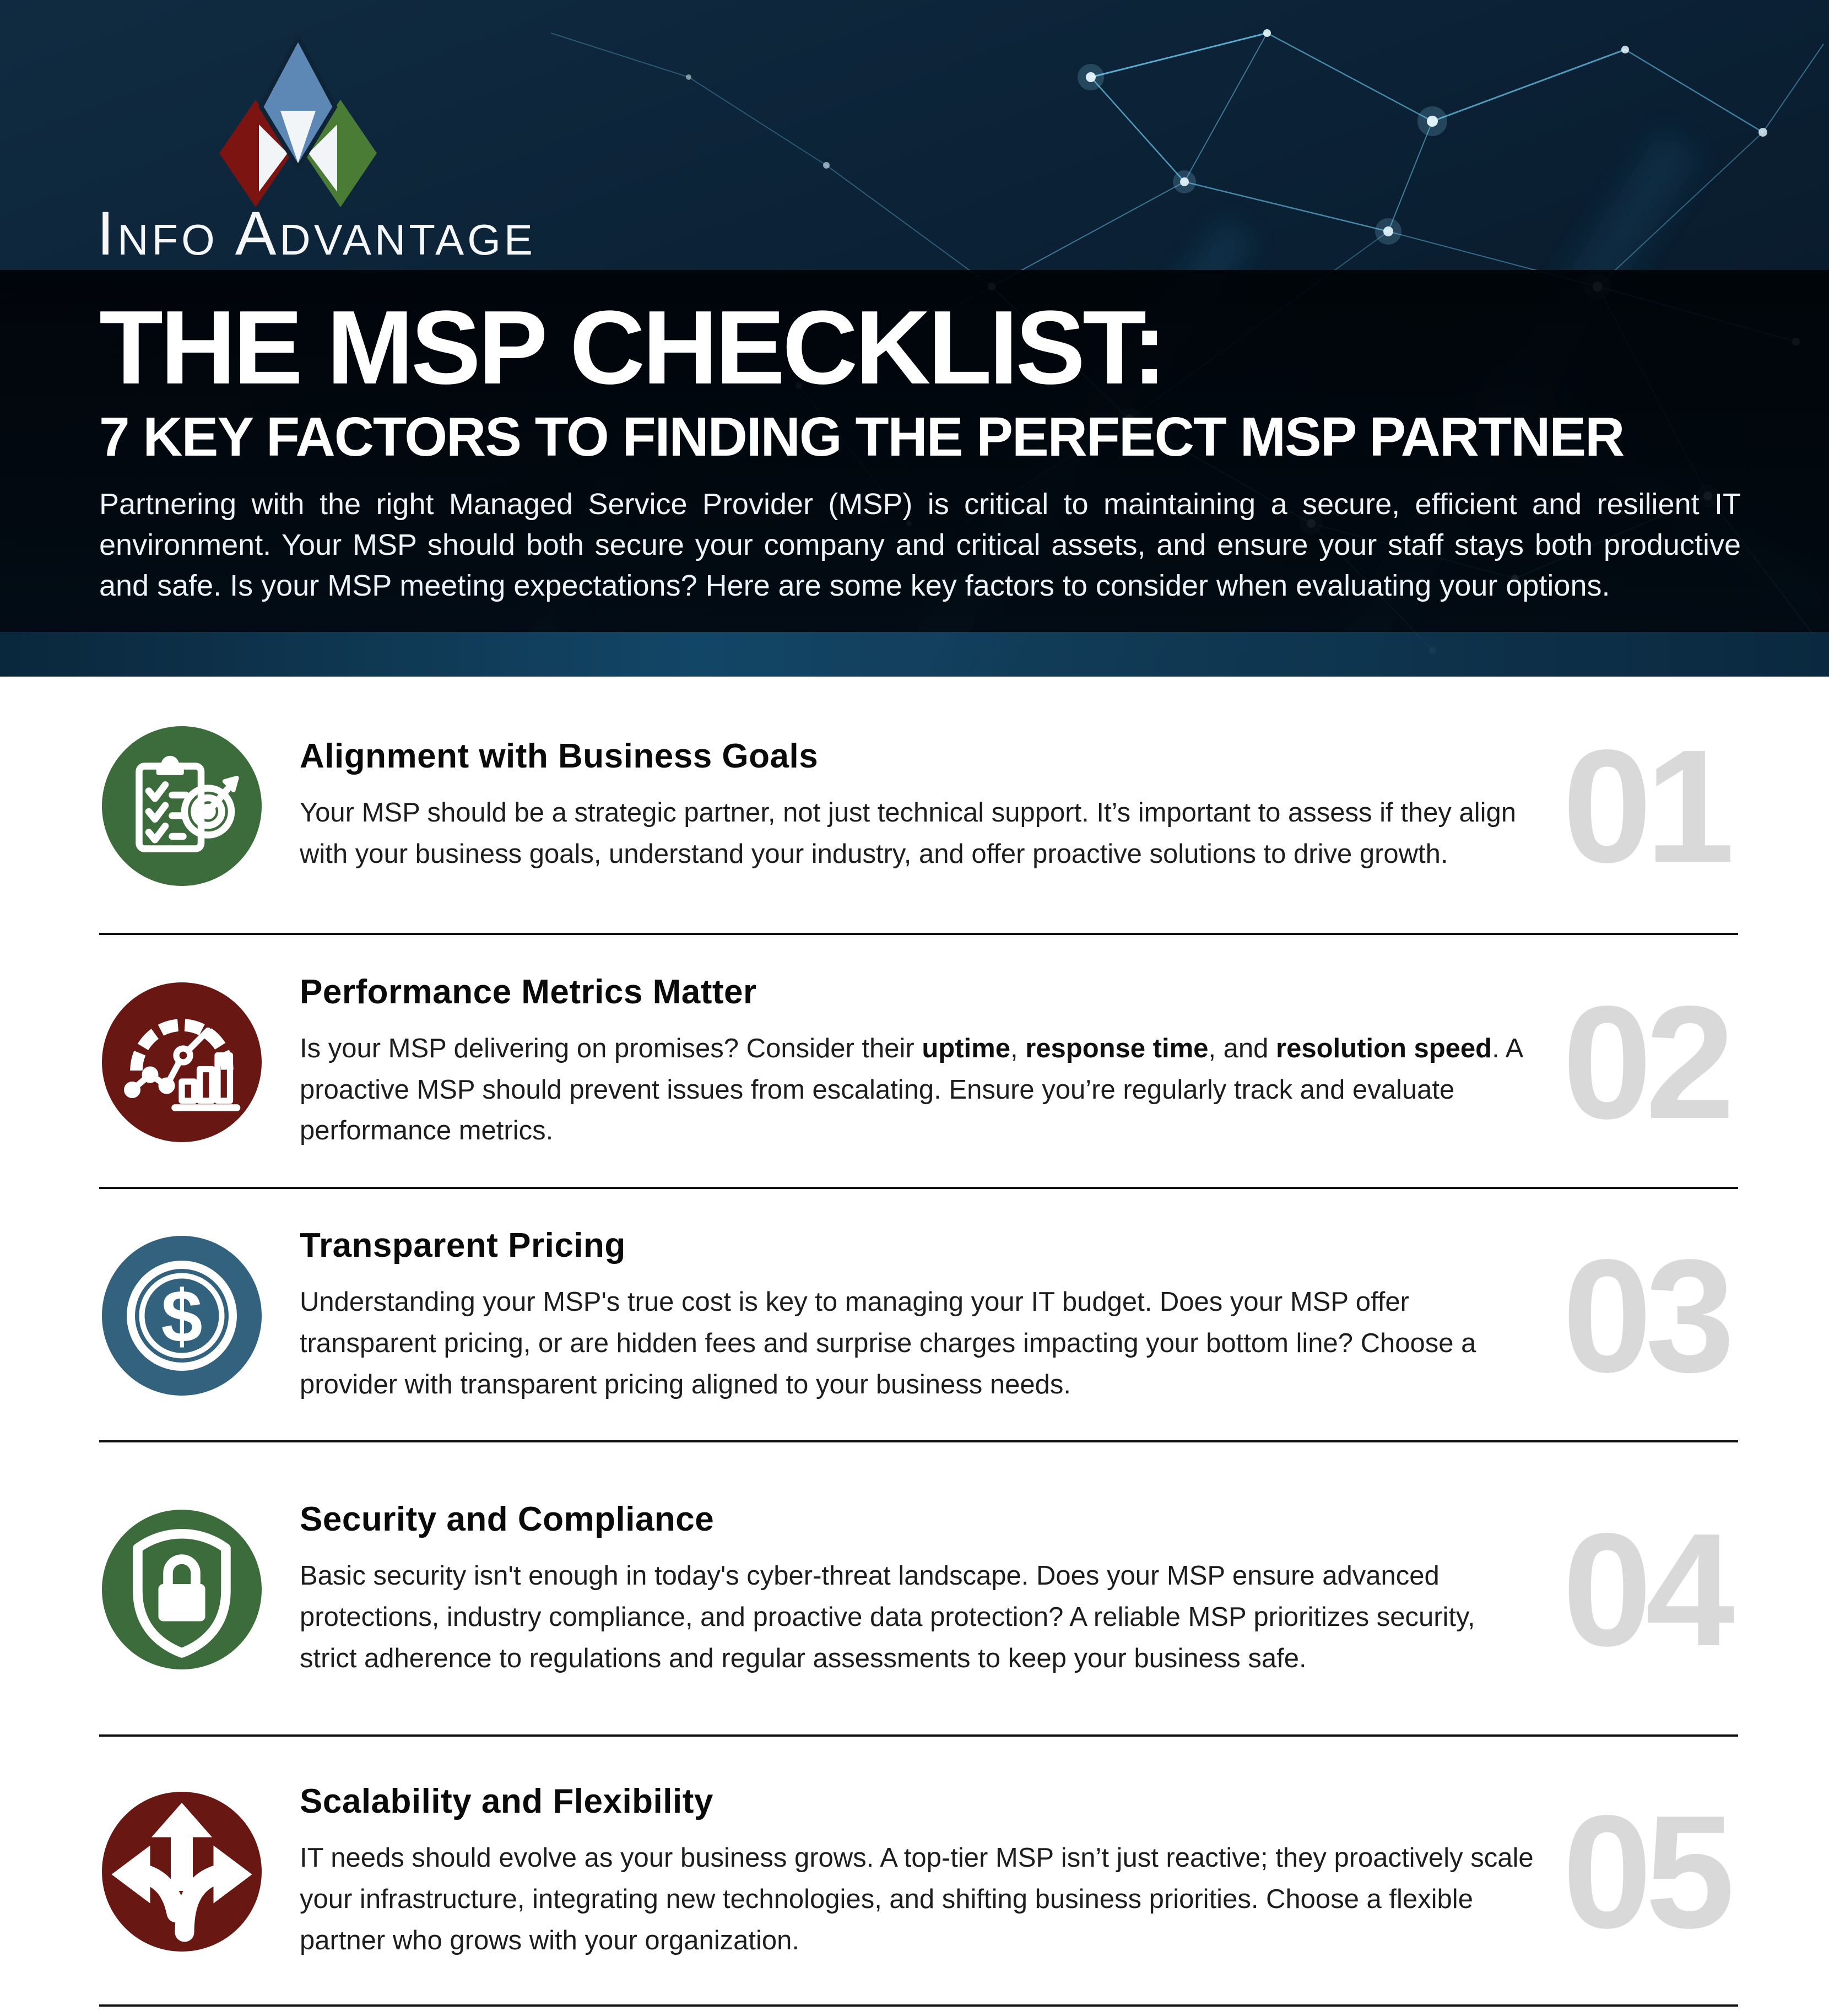 Image resolution: width=1829 pixels, height=2016 pixels. What do you see at coordinates (914, 654) in the screenshot?
I see `hero-bottom-strip` at bounding box center [914, 654].